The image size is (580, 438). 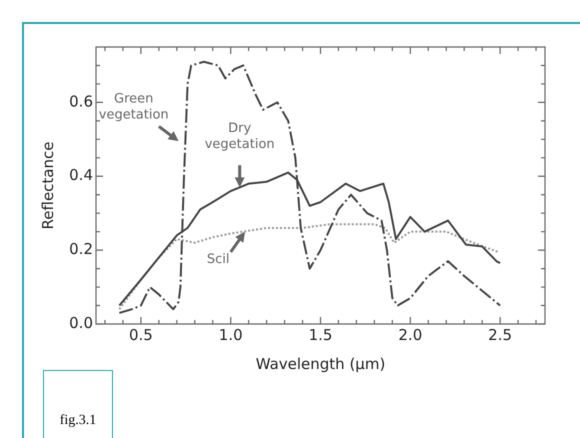 I want to click on caption-box: fig.3.1, so click(x=78, y=404).